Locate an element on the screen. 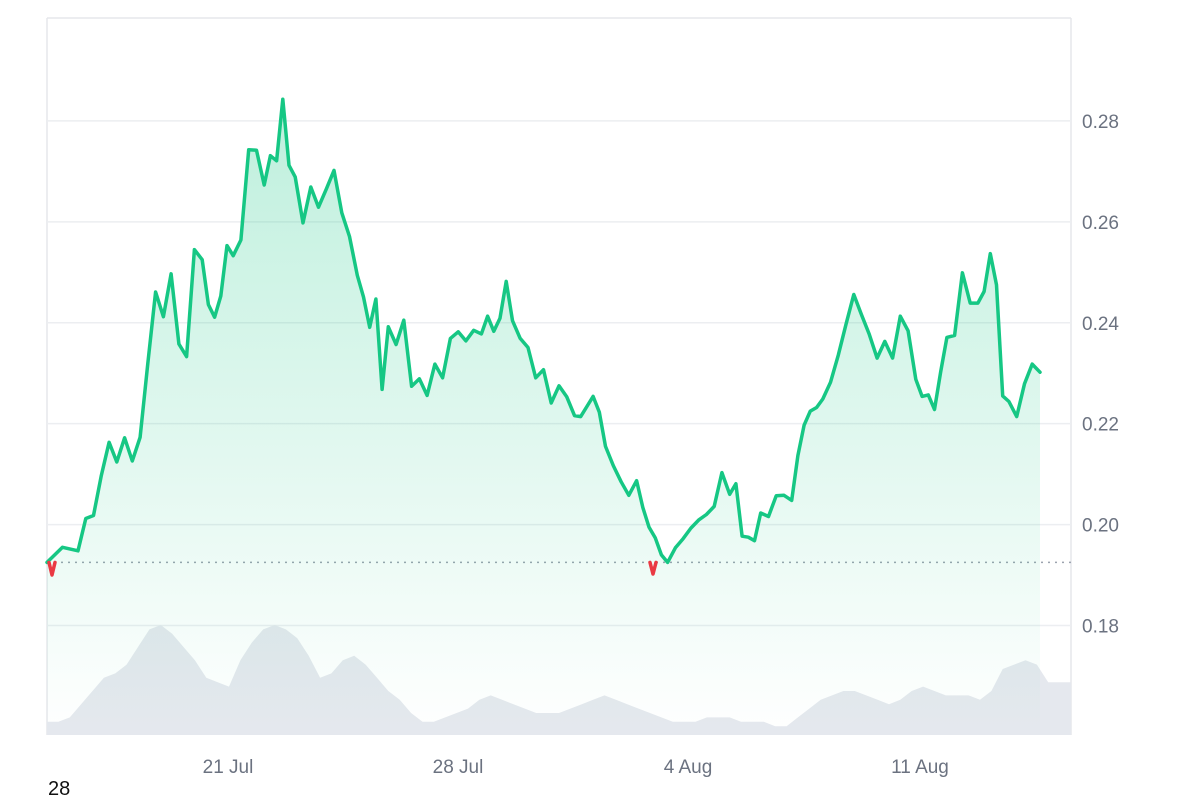 The width and height of the screenshot is (1200, 801). x-tick-label: 21 Jul is located at coordinates (228, 767).